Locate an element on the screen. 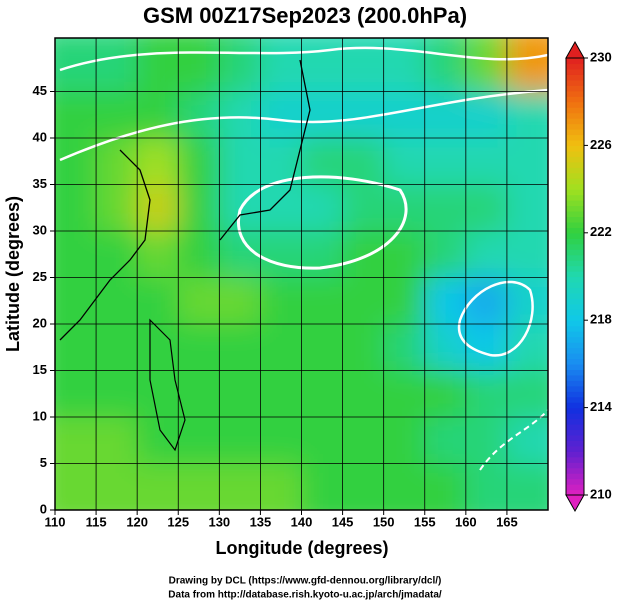  x-tick-label: 155 is located at coordinates (425, 521).